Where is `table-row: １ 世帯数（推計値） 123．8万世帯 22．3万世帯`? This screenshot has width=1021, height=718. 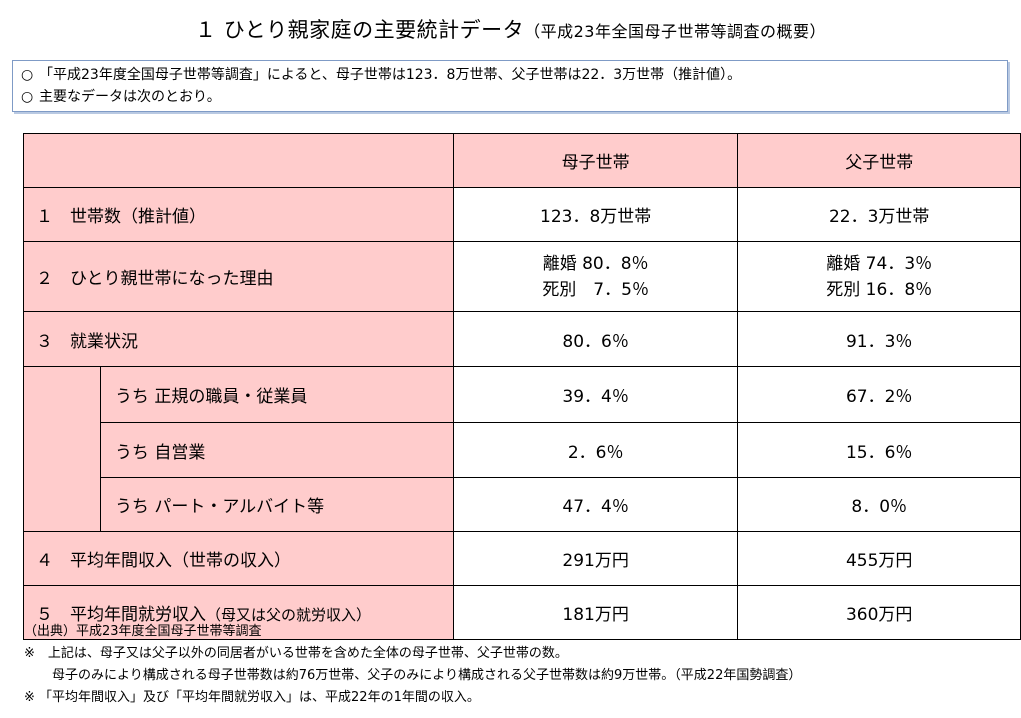
table-row: １ 世帯数（推計値） 123．8万世帯 22．3万世帯 is located at coordinates (522, 214).